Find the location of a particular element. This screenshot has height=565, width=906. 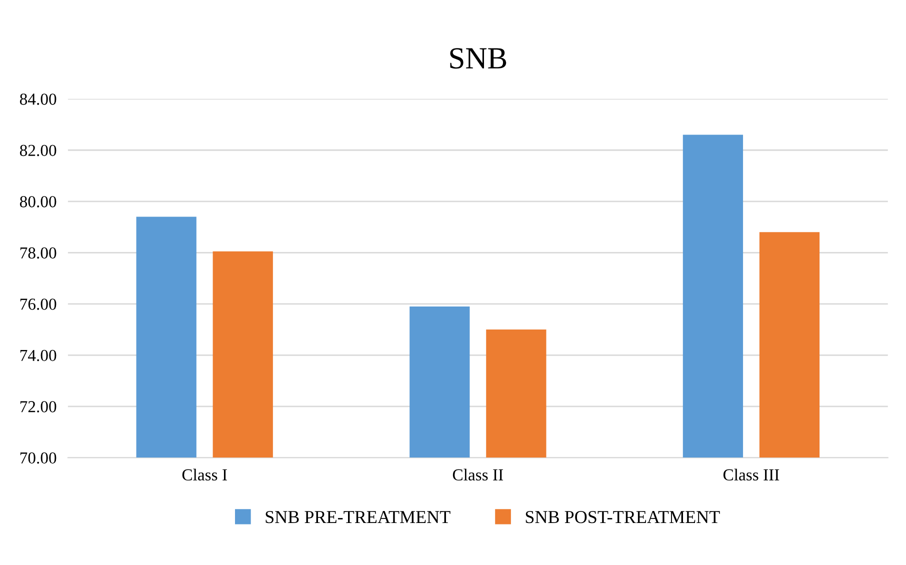

x-tick-label: Class III is located at coordinates (751, 474).